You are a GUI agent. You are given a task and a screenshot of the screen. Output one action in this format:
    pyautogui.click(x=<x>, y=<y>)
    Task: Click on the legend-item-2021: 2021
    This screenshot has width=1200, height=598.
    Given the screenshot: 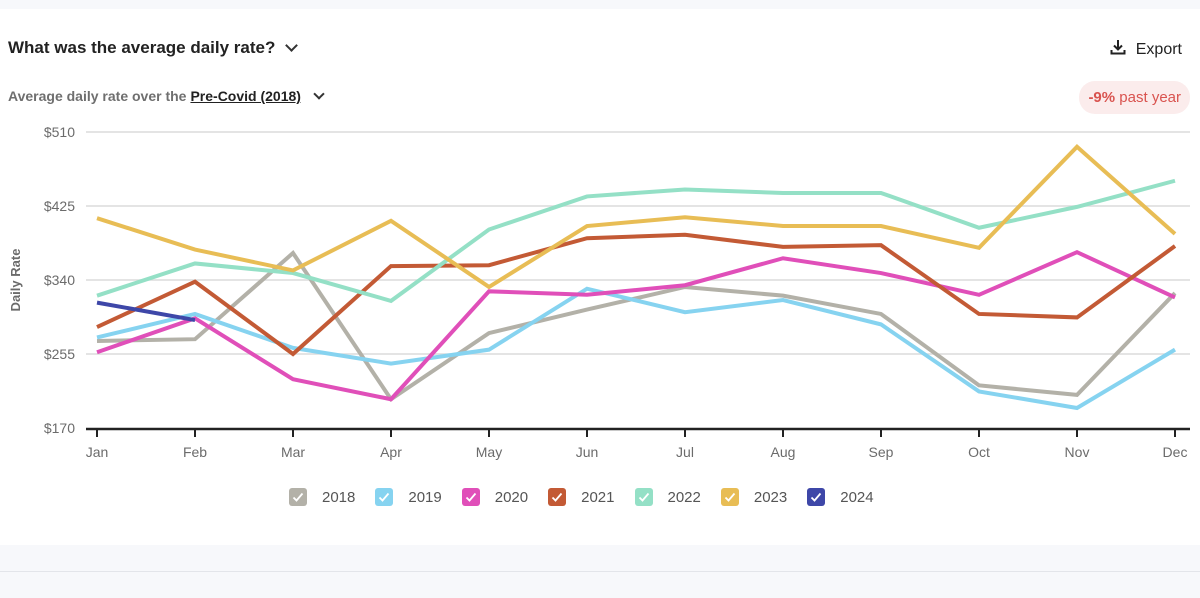 What is the action you would take?
    pyautogui.click(x=581, y=497)
    